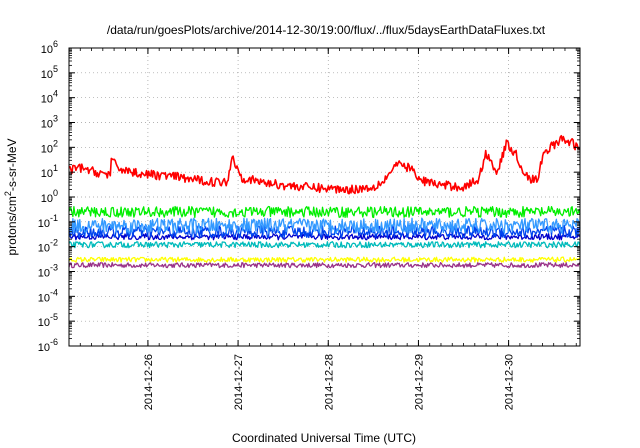 The image size is (640, 448). I want to click on y-tick-label: 10⁰, so click(49, 196).